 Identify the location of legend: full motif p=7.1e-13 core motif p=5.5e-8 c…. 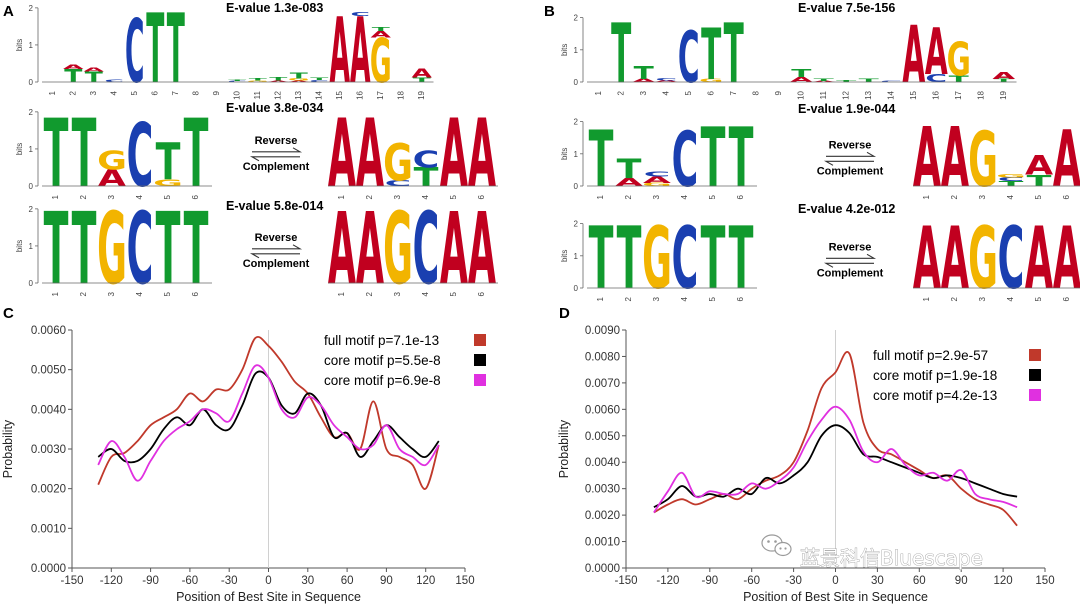
(405, 360).